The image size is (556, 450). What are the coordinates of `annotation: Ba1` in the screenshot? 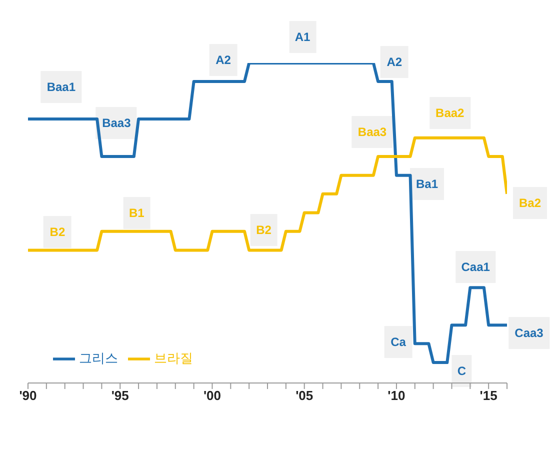 It's located at (427, 184).